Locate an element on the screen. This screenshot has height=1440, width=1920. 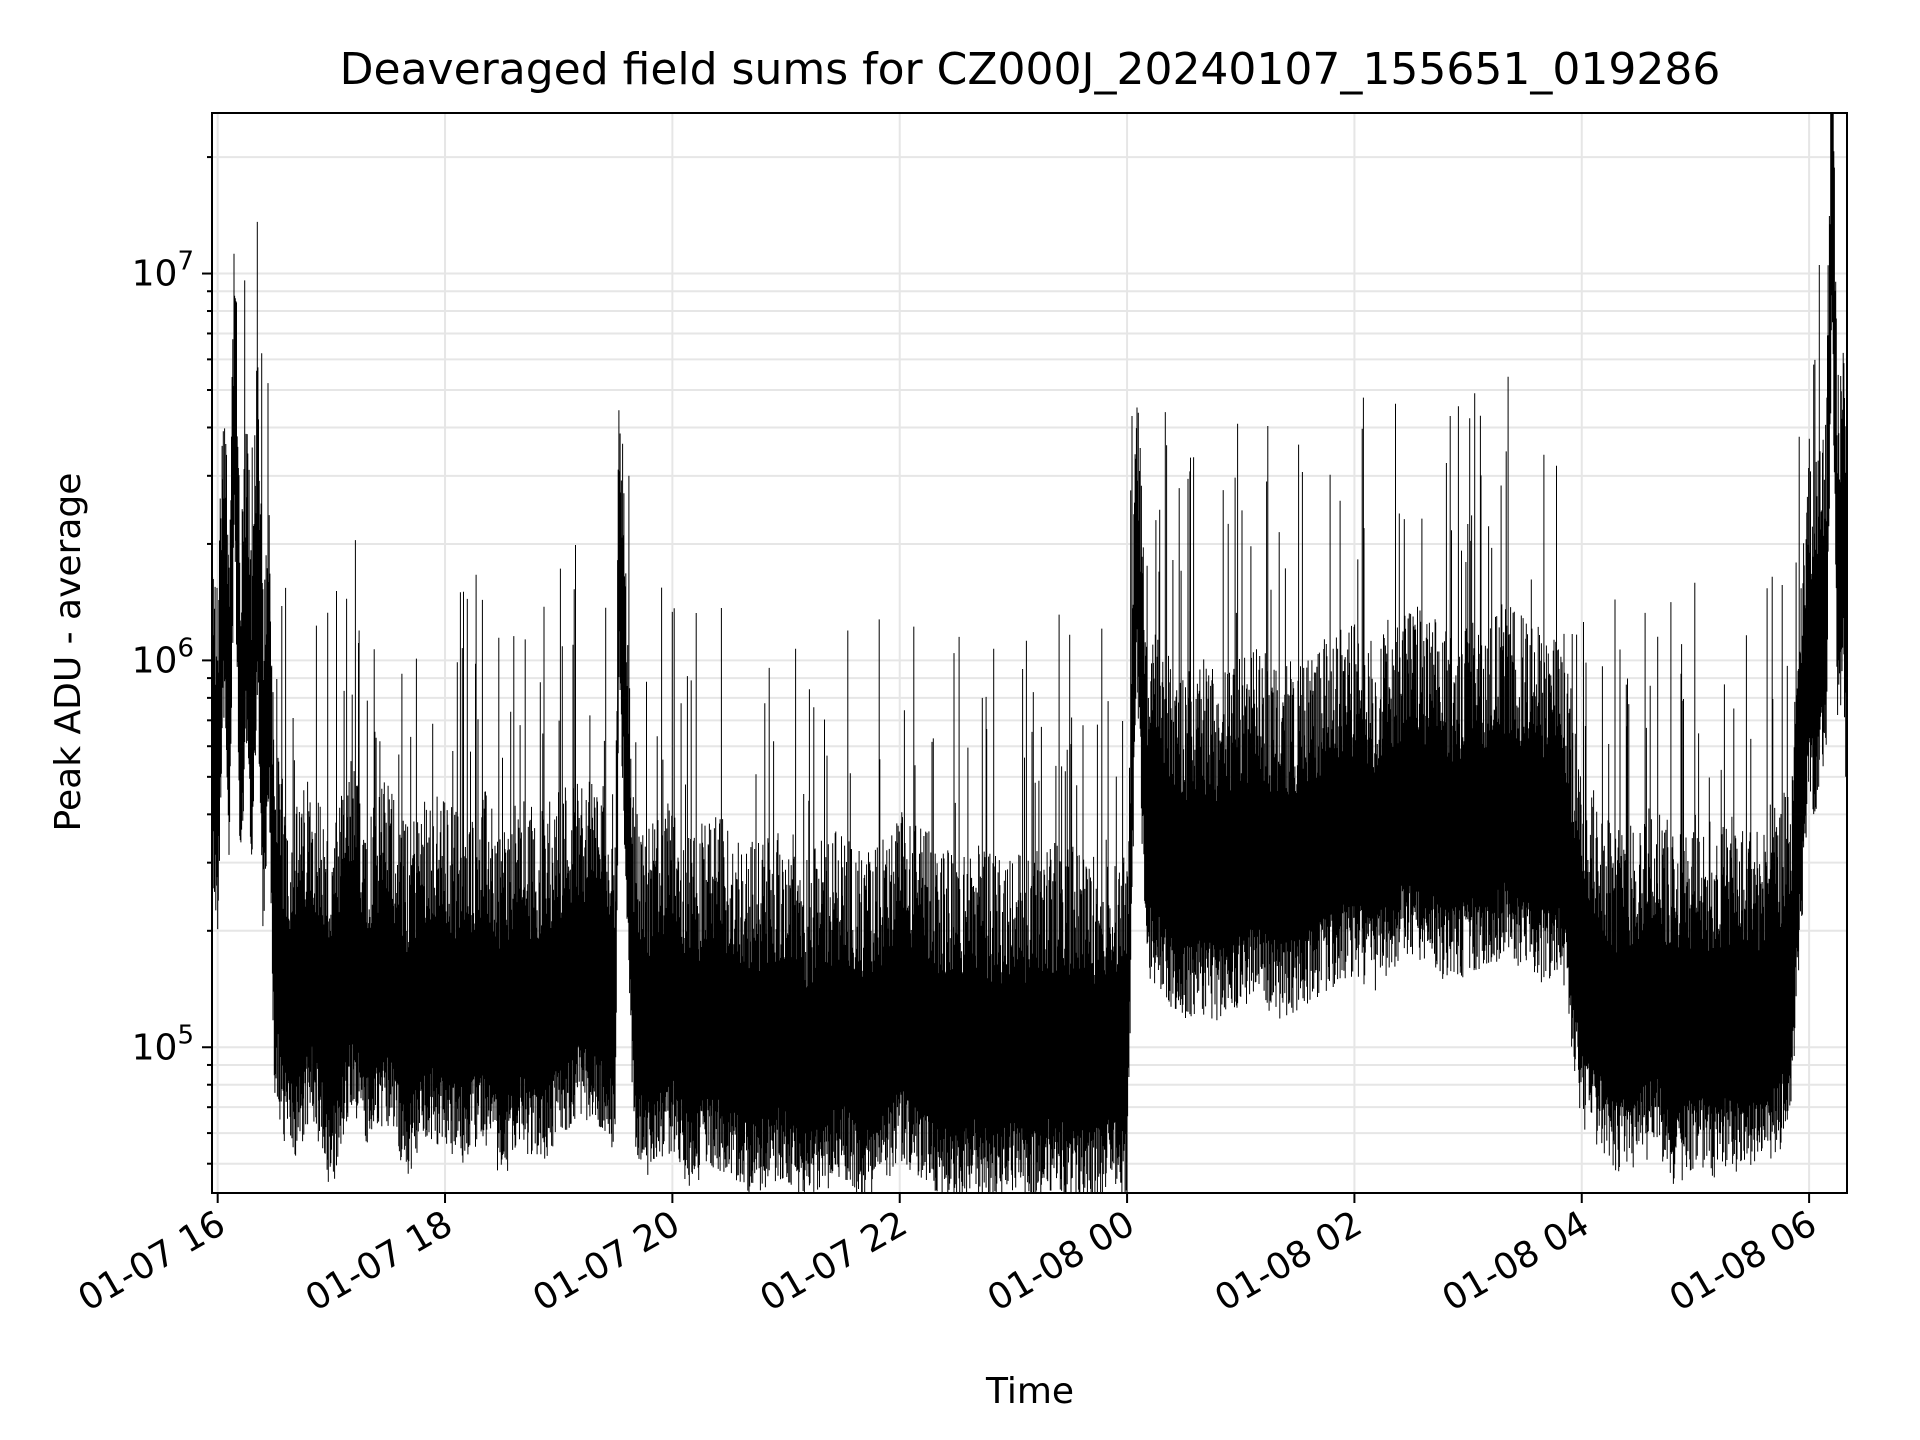
y-axis: 10⁵ 10⁶ 10⁷ is located at coordinates (172, 660).